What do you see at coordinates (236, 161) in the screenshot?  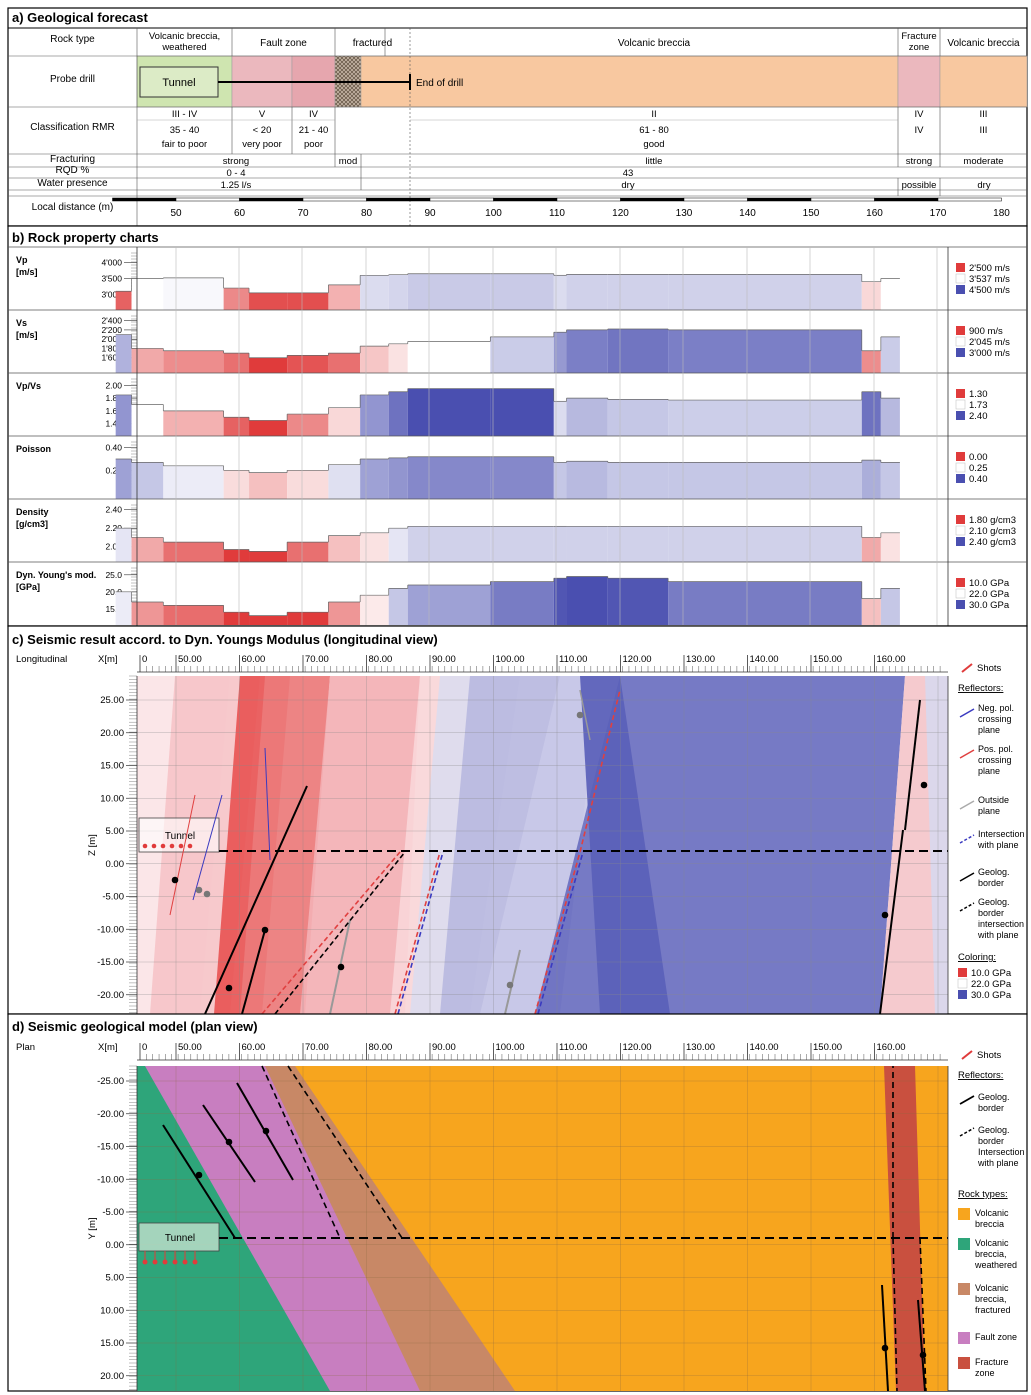 I see `fracturing-0: strong` at bounding box center [236, 161].